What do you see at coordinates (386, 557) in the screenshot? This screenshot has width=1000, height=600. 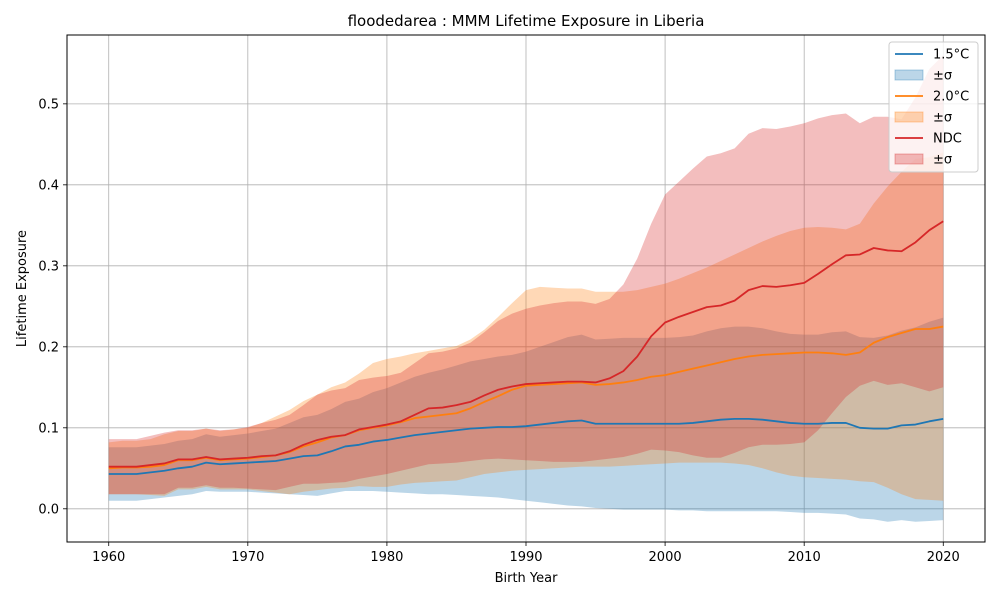 I see `x-tick-label: 1980` at bounding box center [386, 557].